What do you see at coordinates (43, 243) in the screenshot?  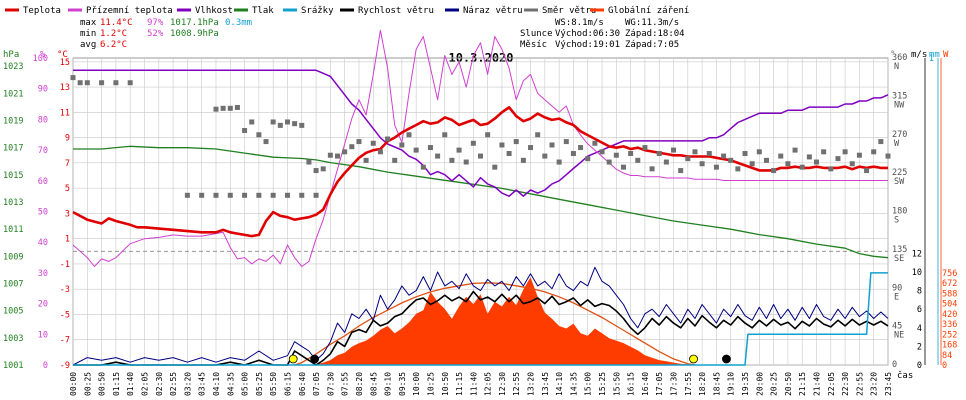 I see `tick-humidity: 40` at bounding box center [43, 243].